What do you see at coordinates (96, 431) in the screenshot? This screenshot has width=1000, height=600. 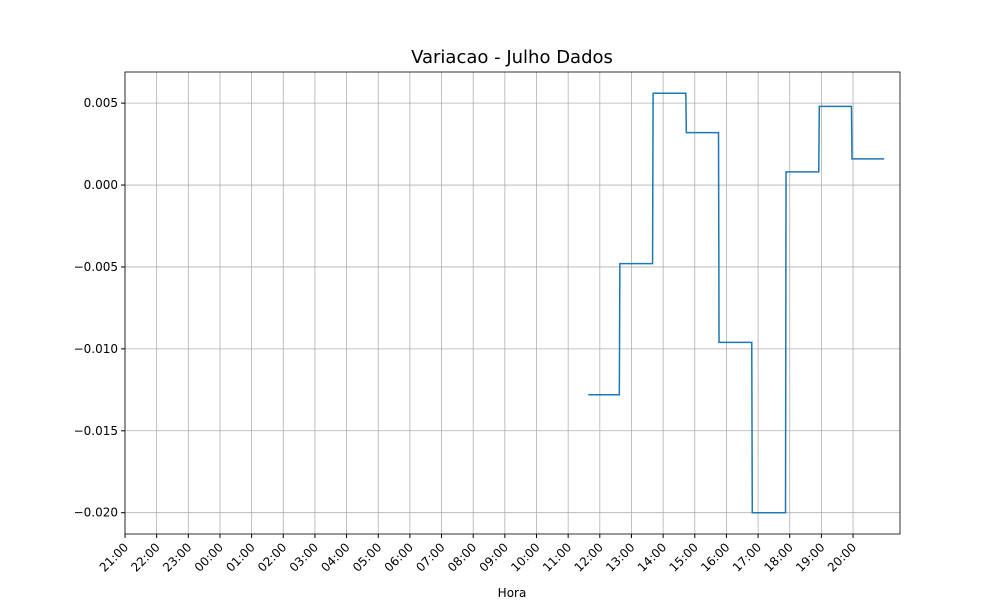 I see `y-tick-label: −0.015` at bounding box center [96, 431].